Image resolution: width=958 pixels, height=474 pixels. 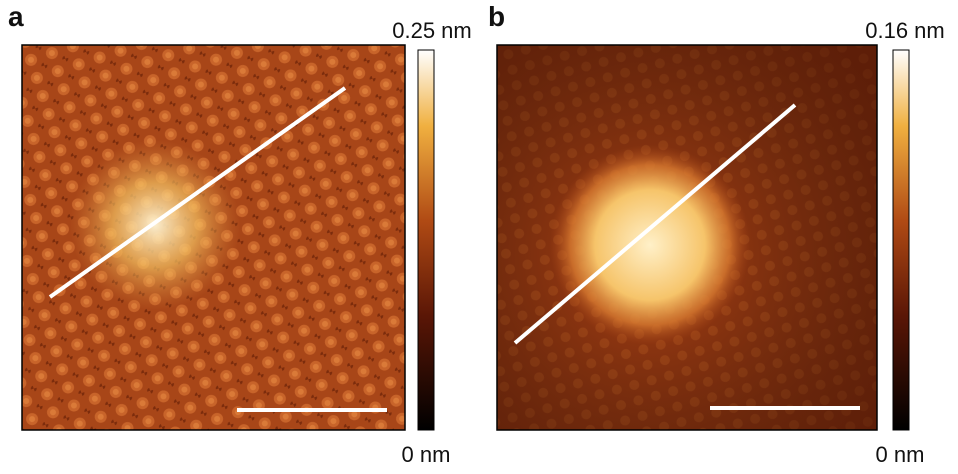 I want to click on colorbar-max: 0.25 nm, so click(x=432, y=30).